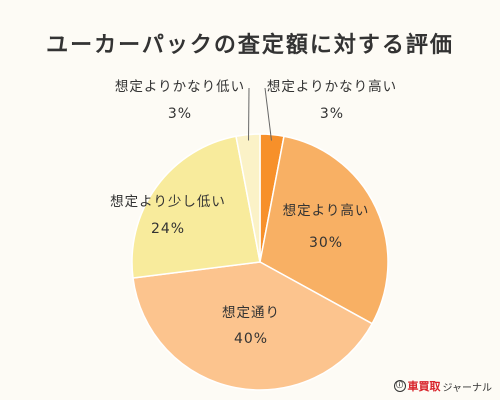 The height and width of the screenshot is (400, 500). I want to click on brand-logo: ⓘ 車買取 ジャーナル, so click(443, 386).